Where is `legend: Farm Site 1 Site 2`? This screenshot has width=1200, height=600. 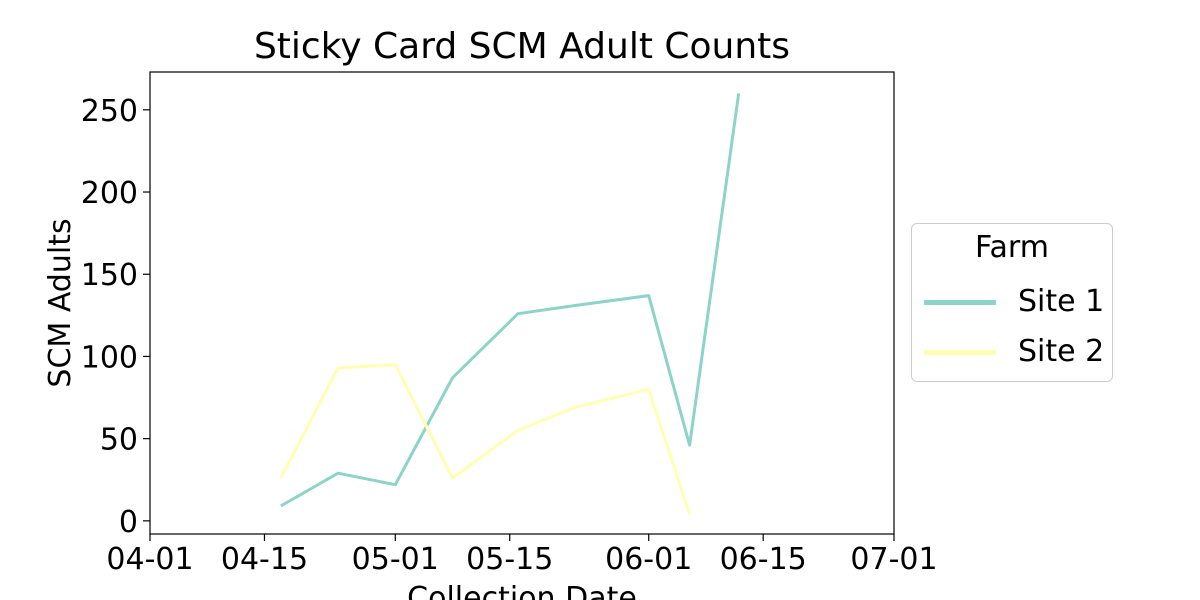 legend: Farm Site 1 Site 2 is located at coordinates (1012, 302).